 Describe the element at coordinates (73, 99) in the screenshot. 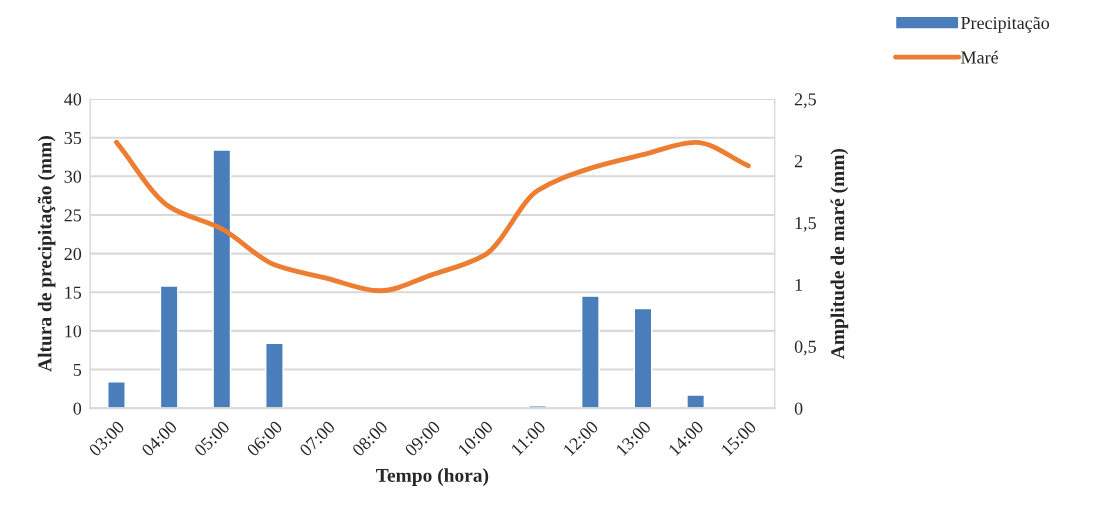

I see `y-tick-label: 40` at that location.